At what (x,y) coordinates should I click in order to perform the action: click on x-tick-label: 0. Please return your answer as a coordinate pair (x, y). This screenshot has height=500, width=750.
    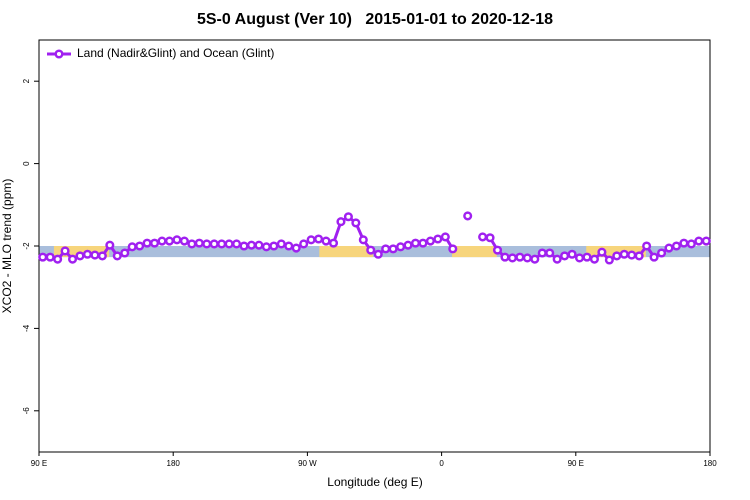
    Looking at the image, I should click on (441, 463).